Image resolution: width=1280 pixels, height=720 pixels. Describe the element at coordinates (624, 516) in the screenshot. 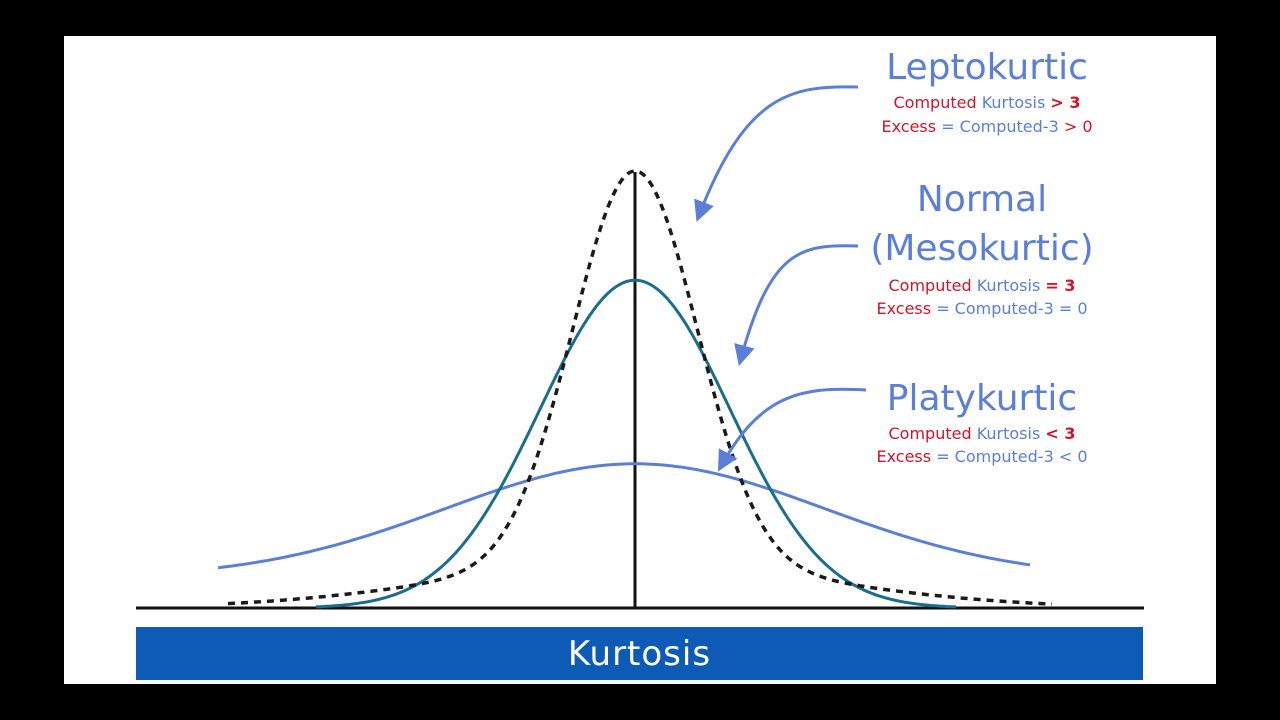

I see `platykurtic-curve` at that location.